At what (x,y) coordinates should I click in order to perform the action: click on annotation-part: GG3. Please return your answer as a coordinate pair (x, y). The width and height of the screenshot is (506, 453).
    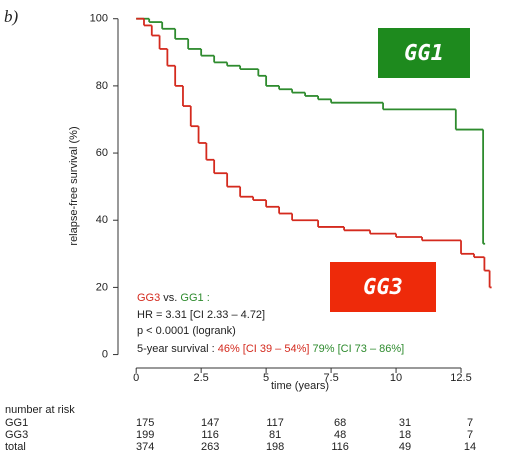
    Looking at the image, I should click on (148, 298).